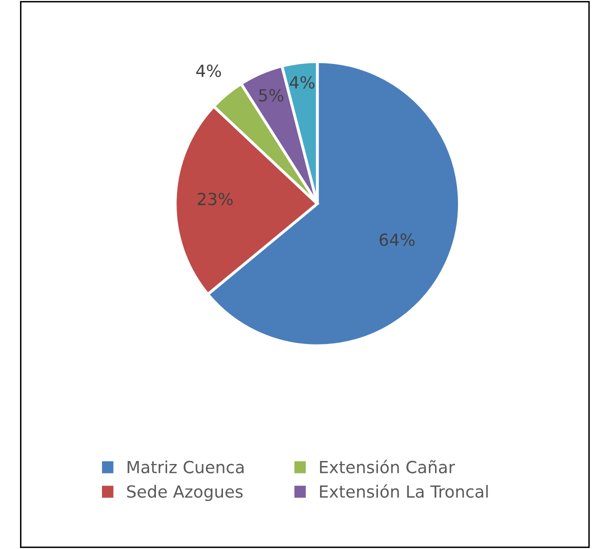 The height and width of the screenshot is (549, 592). Describe the element at coordinates (185, 493) in the screenshot. I see `legend-label: Sede Azogues` at that location.